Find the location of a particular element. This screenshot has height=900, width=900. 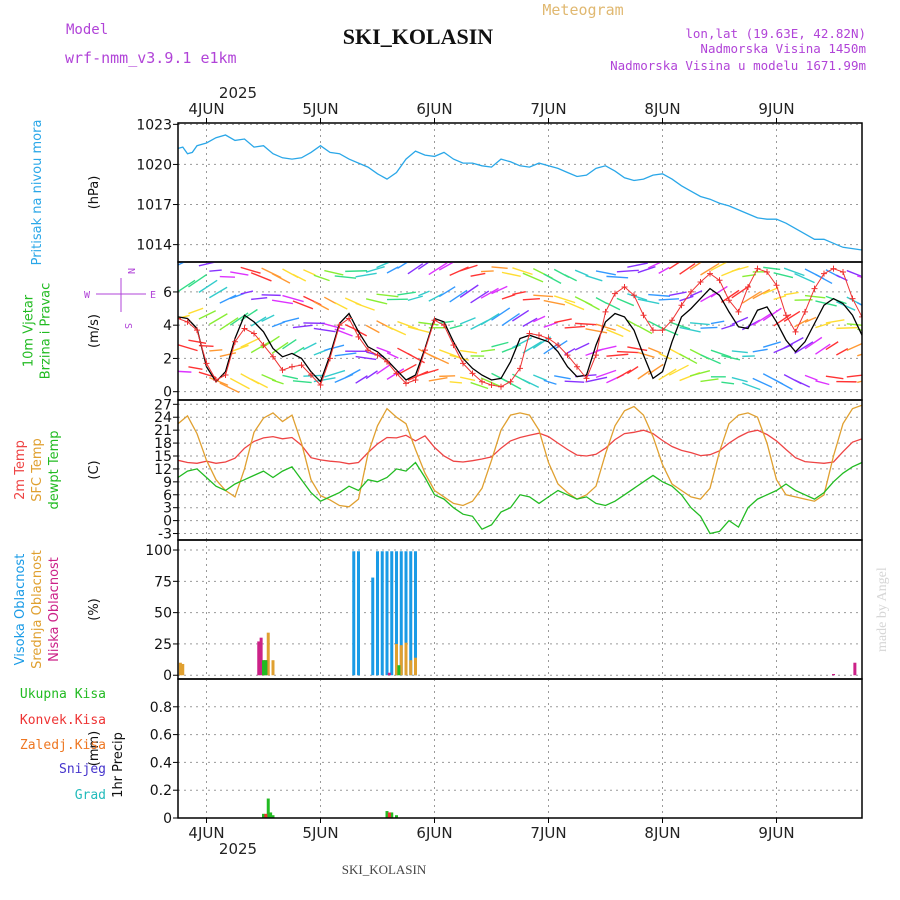

bars-visoka-oblacnost is located at coordinates (384, 613).